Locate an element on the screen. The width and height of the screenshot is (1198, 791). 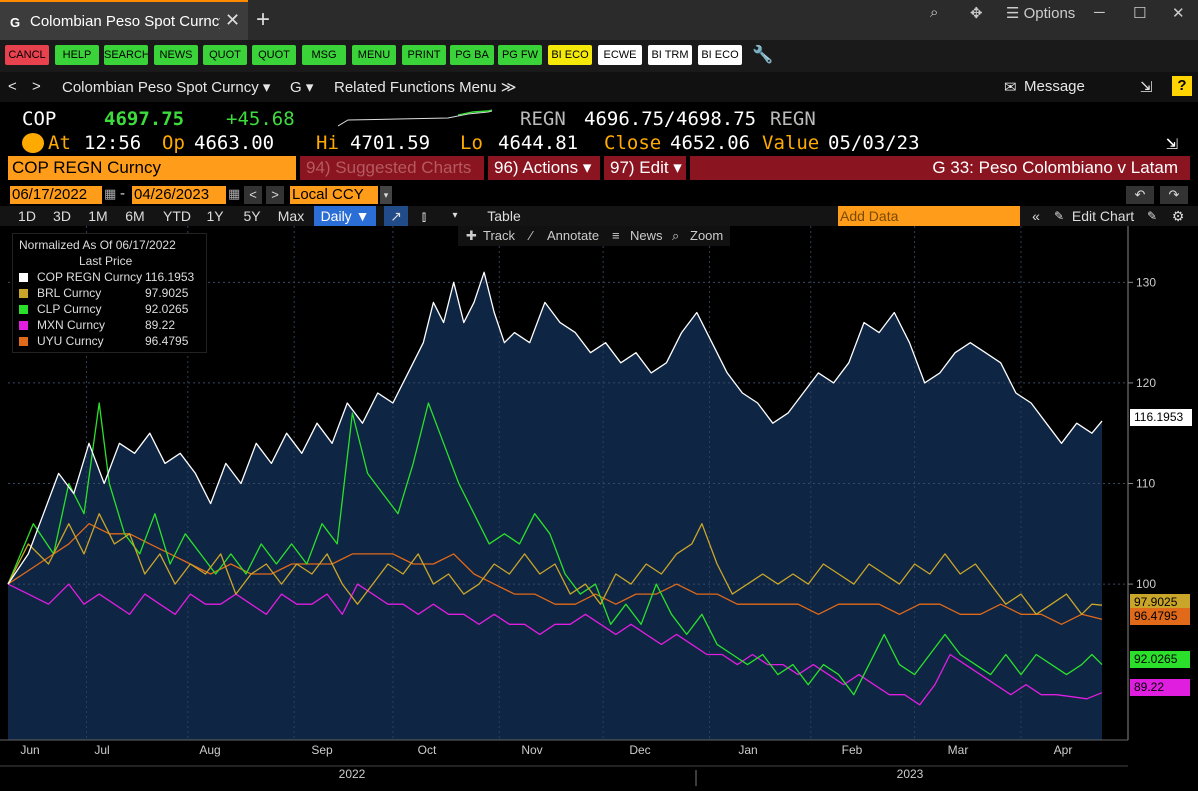
next-period-button: > is located at coordinates (275, 195).